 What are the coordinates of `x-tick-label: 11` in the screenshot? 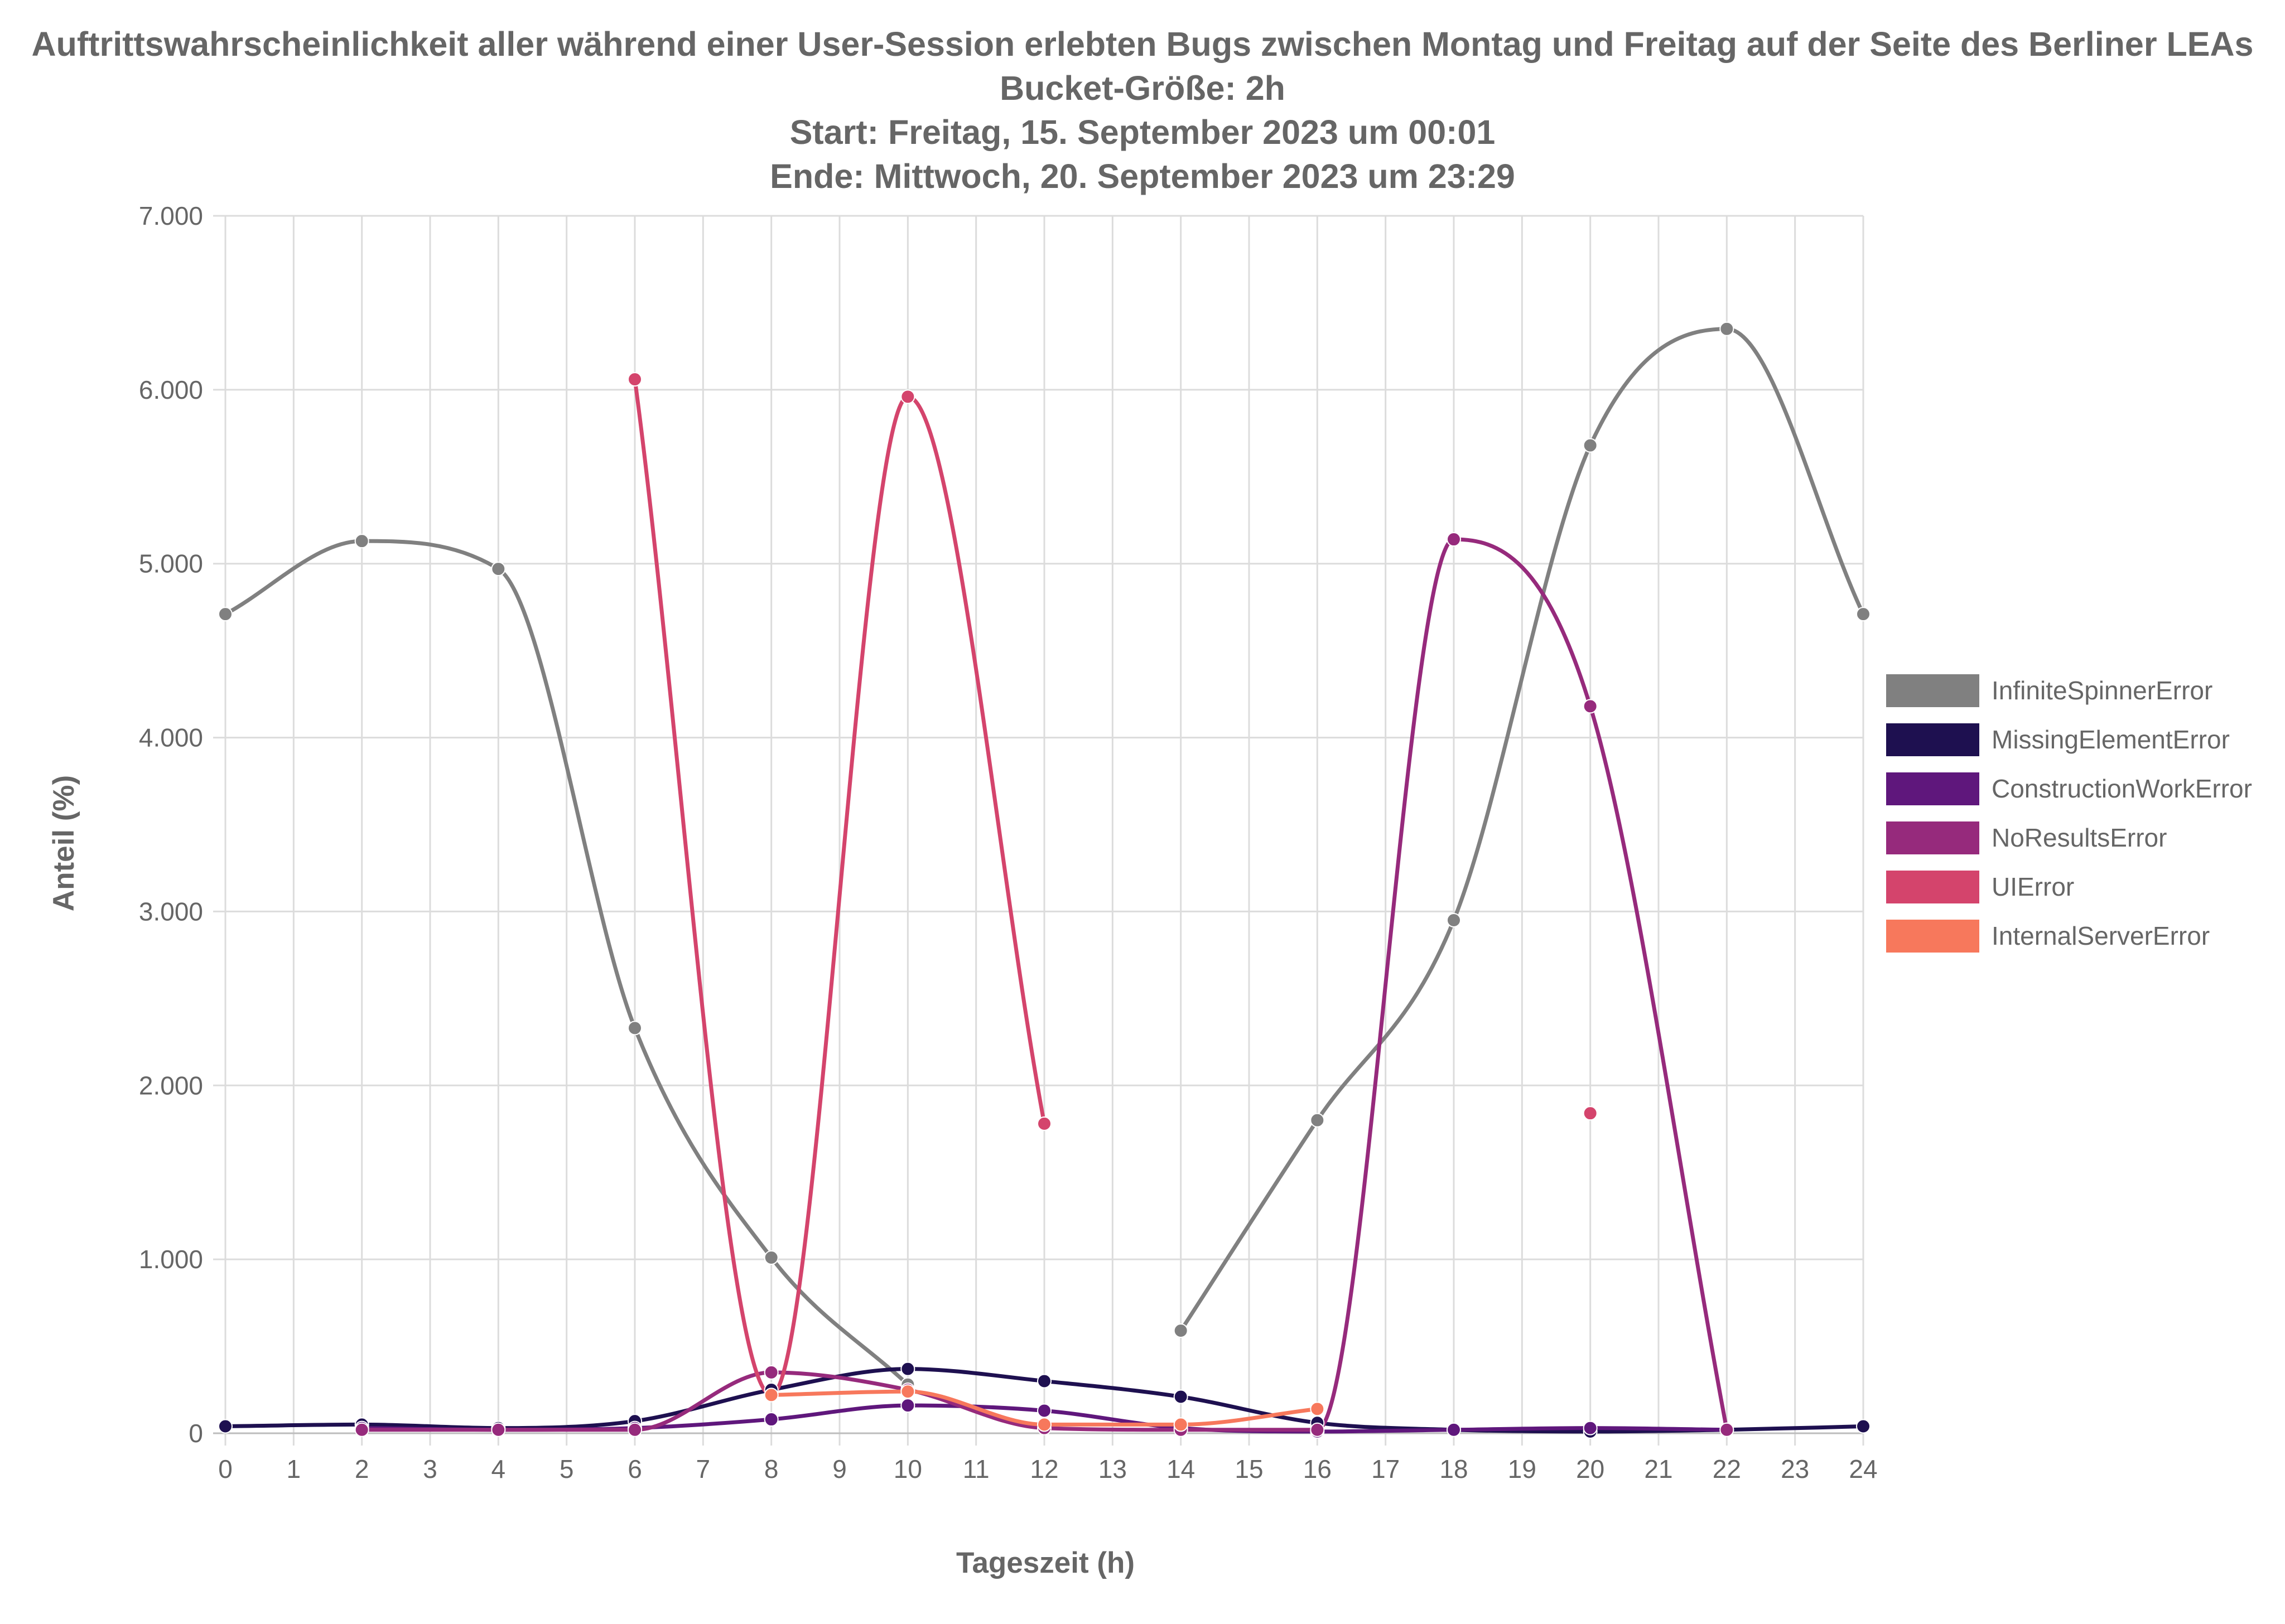 It's located at (976, 1469).